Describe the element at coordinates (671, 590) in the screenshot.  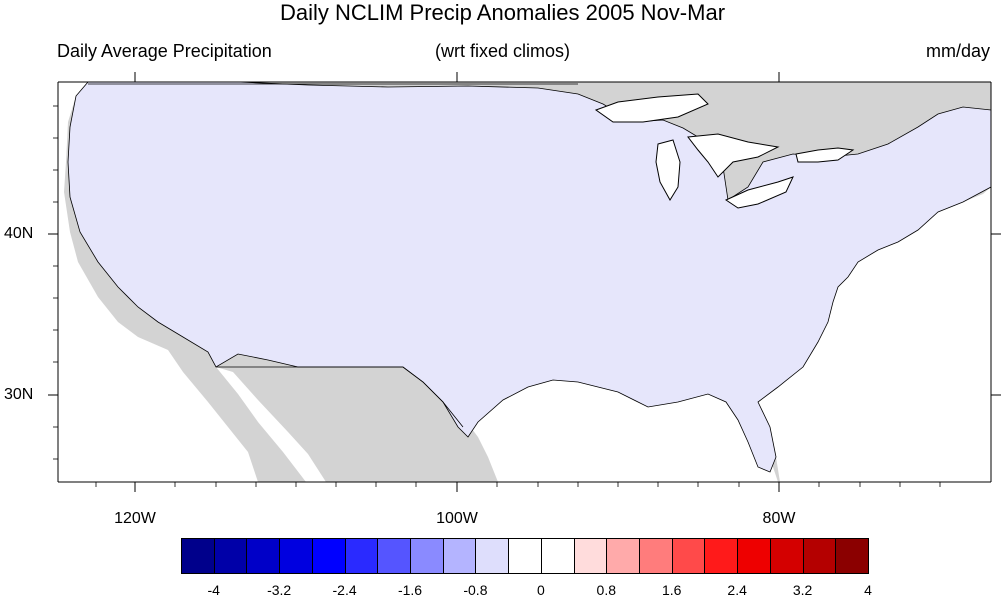
I see `colorbar-tick-label: 1.6` at that location.